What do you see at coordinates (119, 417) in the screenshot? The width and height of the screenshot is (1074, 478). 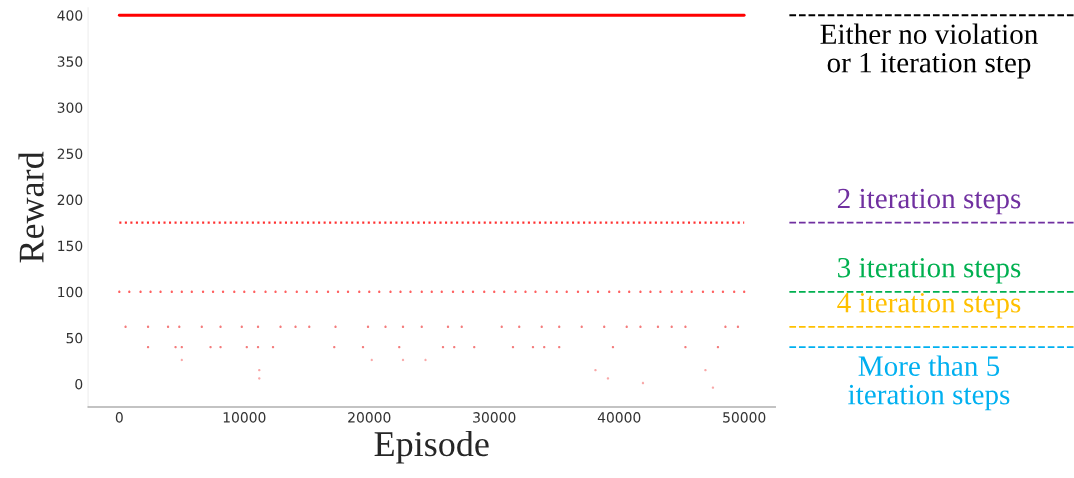 I see `x-tick-label: 0` at bounding box center [119, 417].